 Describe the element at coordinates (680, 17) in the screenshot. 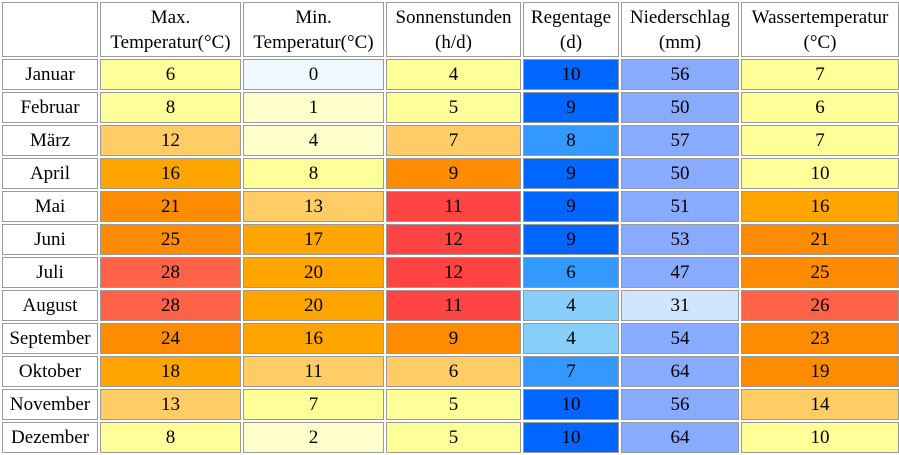

I see `header-prec-line1: Niederschlag` at that location.